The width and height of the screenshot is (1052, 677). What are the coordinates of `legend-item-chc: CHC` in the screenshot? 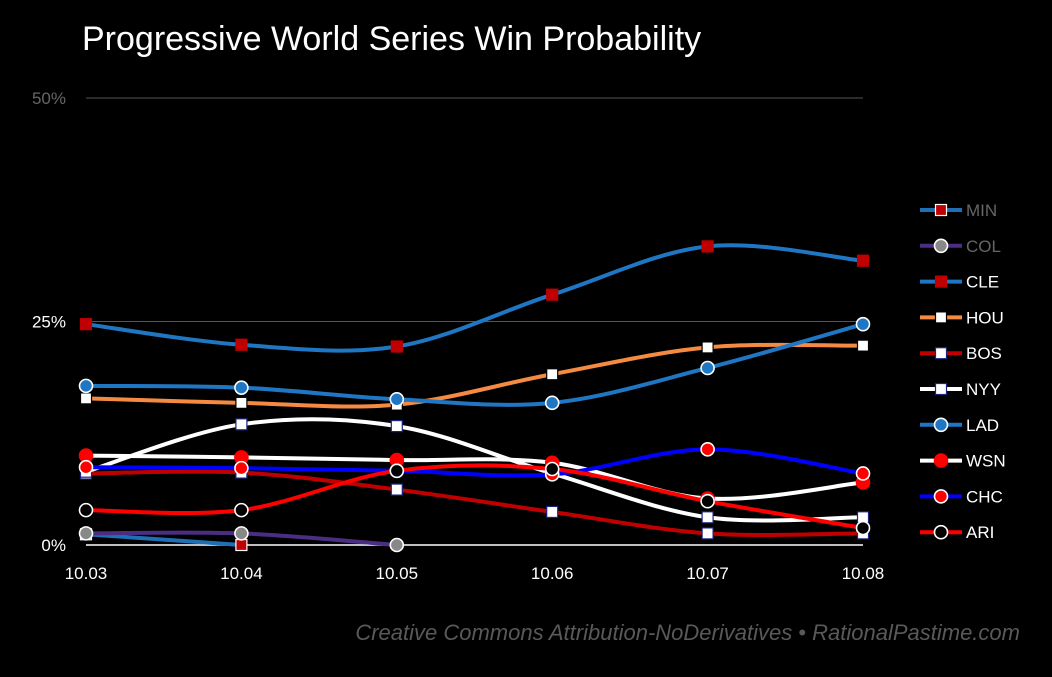 It's located at (961, 496).